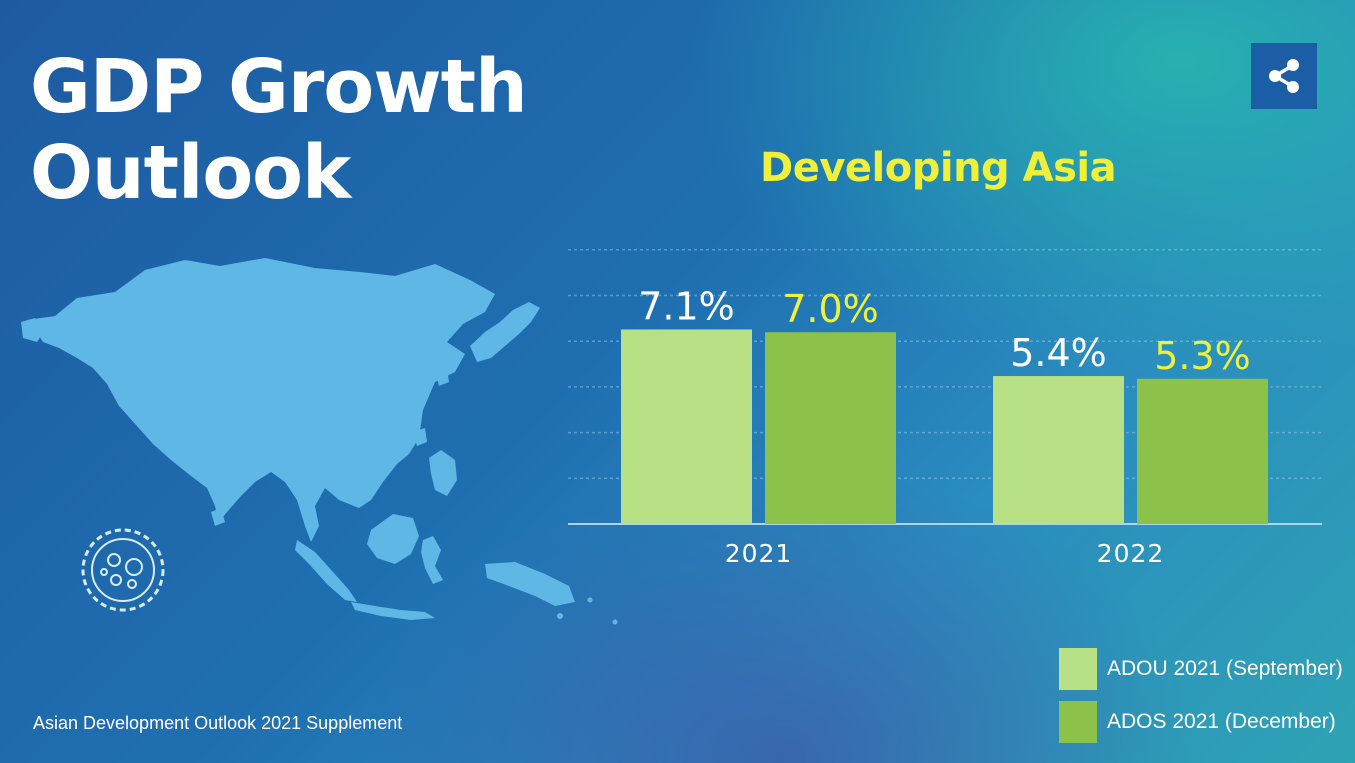  Describe the element at coordinates (944, 330) in the screenshot. I see `chart-value-labels: 7.1% 7.0% 5.4% 5.3%` at that location.